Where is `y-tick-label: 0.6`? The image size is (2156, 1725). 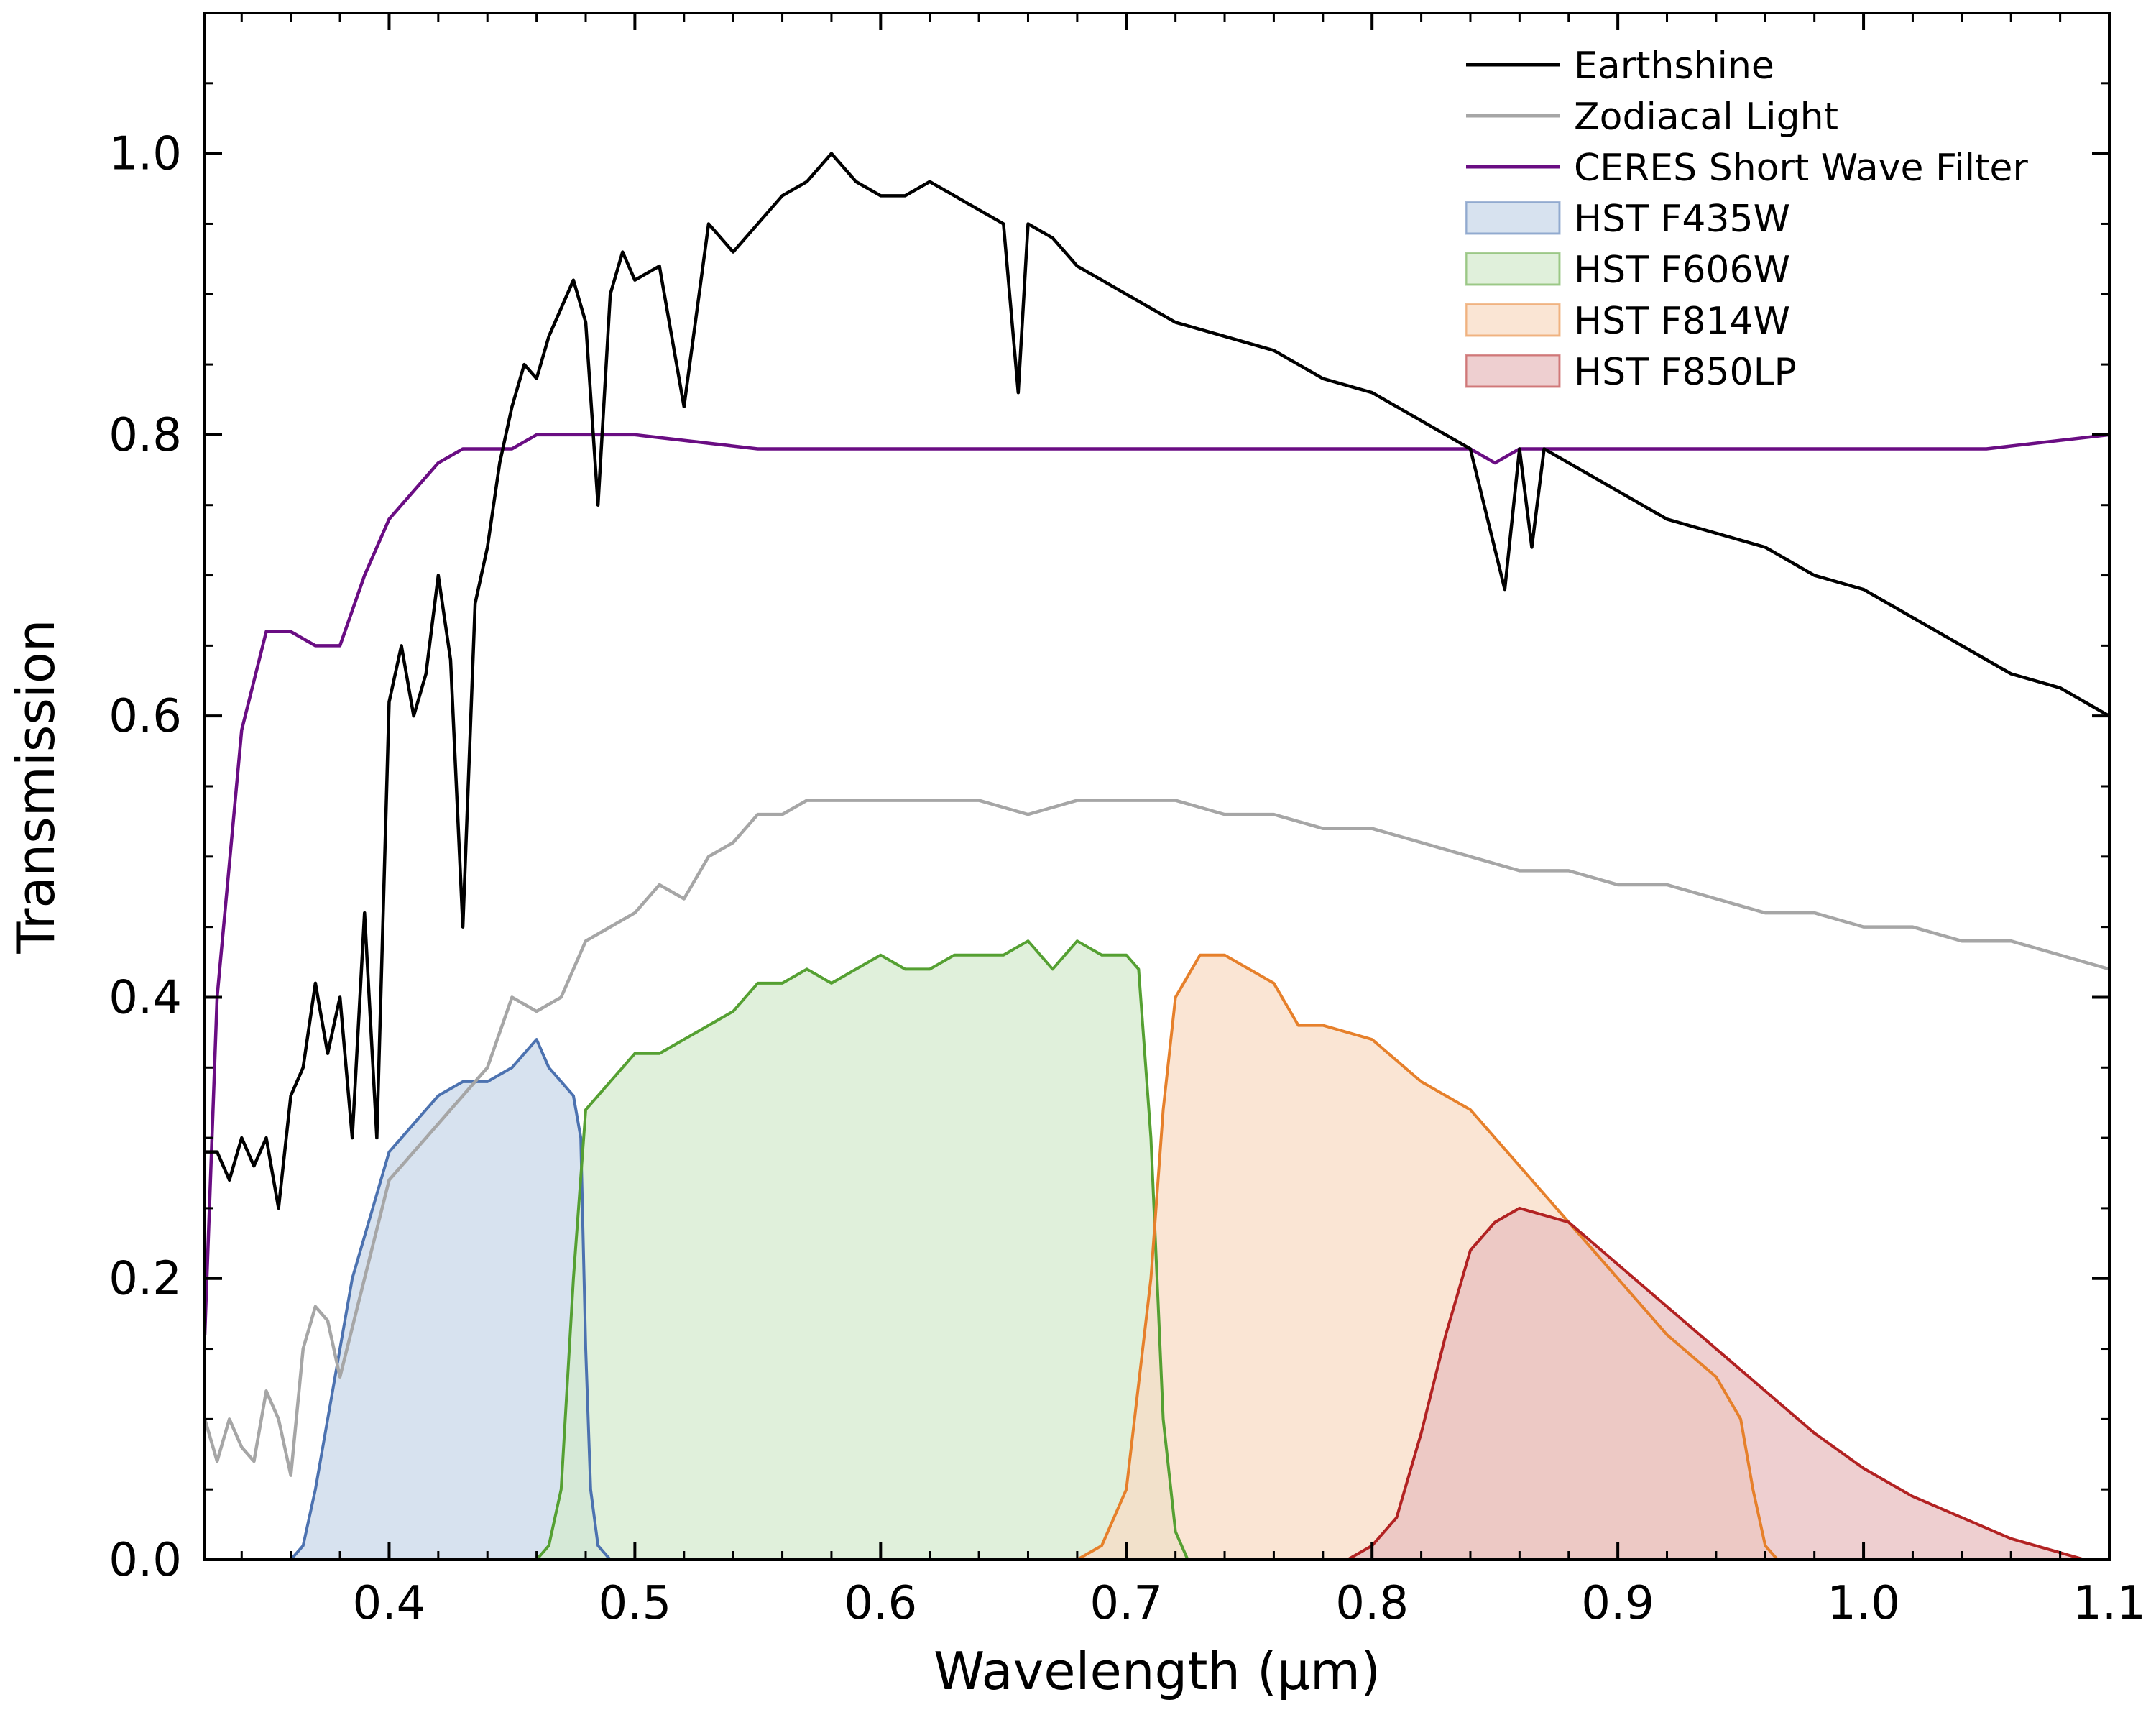 y-tick-label: 0.6 is located at coordinates (145, 716).